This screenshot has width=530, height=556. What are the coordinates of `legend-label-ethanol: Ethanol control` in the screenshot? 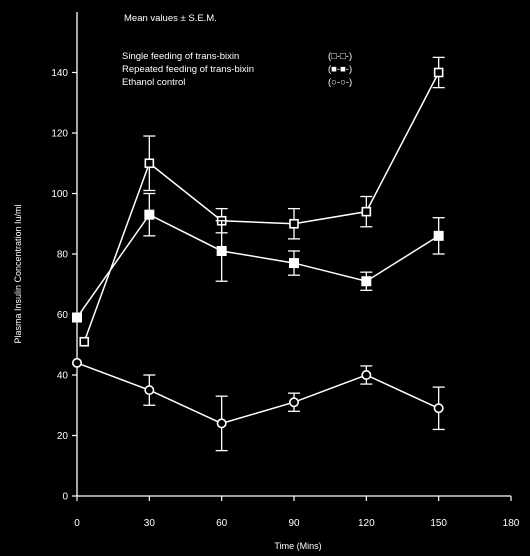 It's located at (153, 82).